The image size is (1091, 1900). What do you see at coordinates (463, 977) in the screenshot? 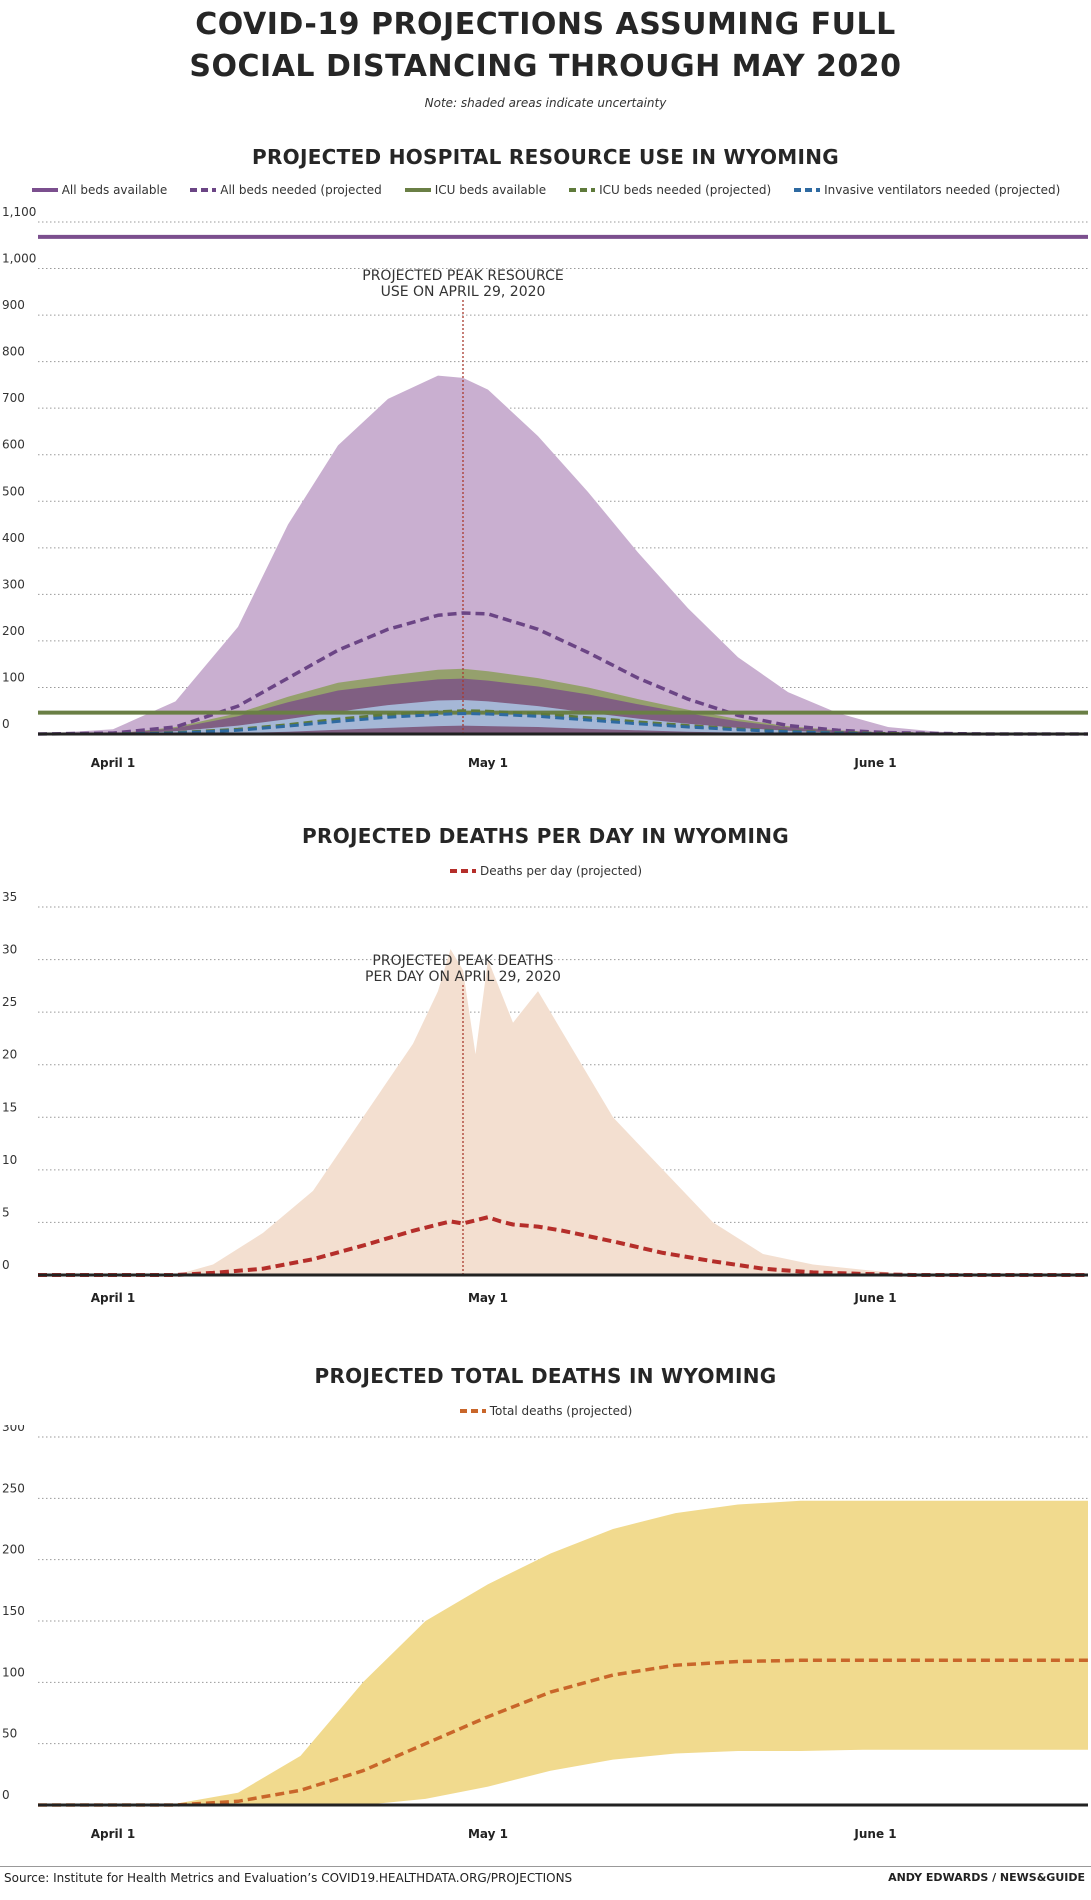
I see `peak-annotation-line-2: PER DAY ON APRIL 29, 2020` at bounding box center [463, 977].